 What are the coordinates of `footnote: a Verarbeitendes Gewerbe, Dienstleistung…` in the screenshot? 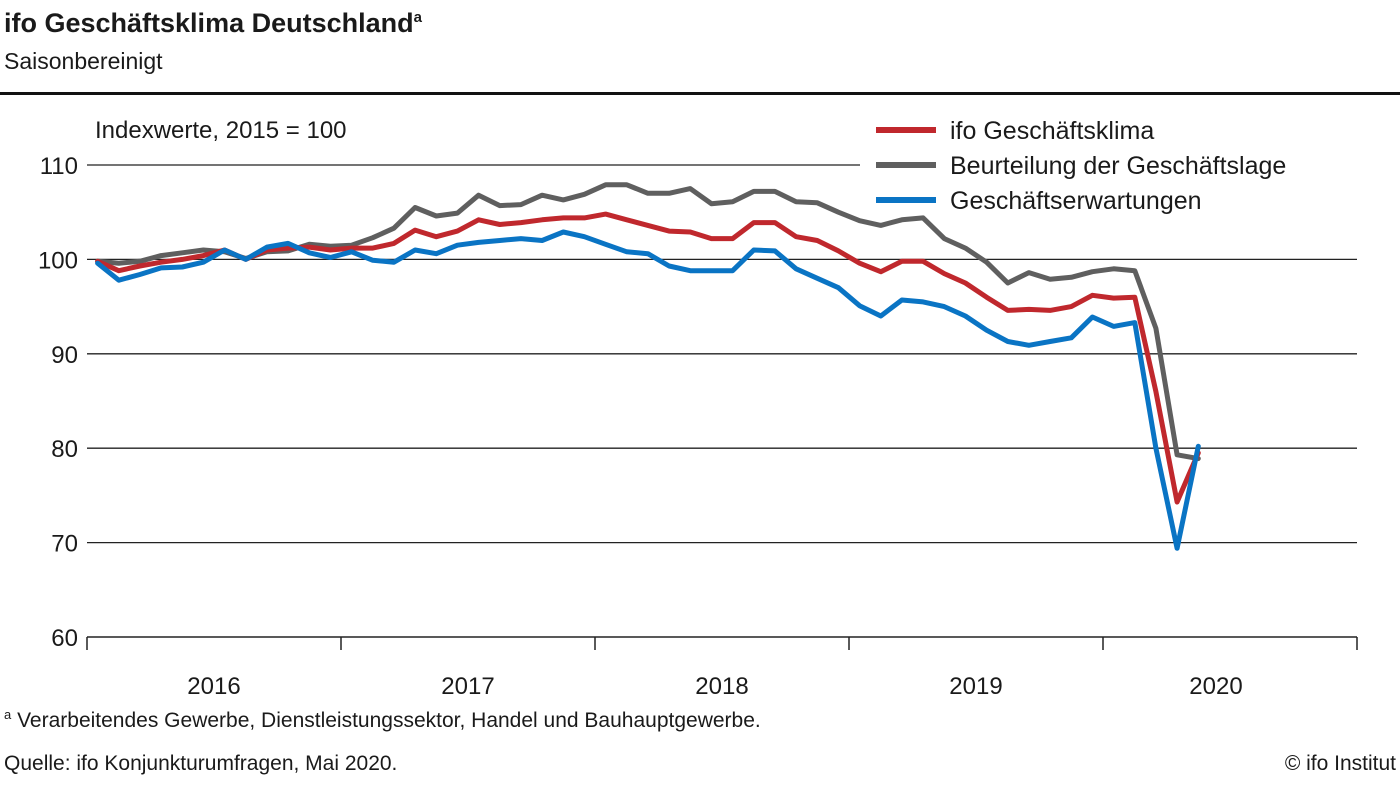 It's located at (382, 720).